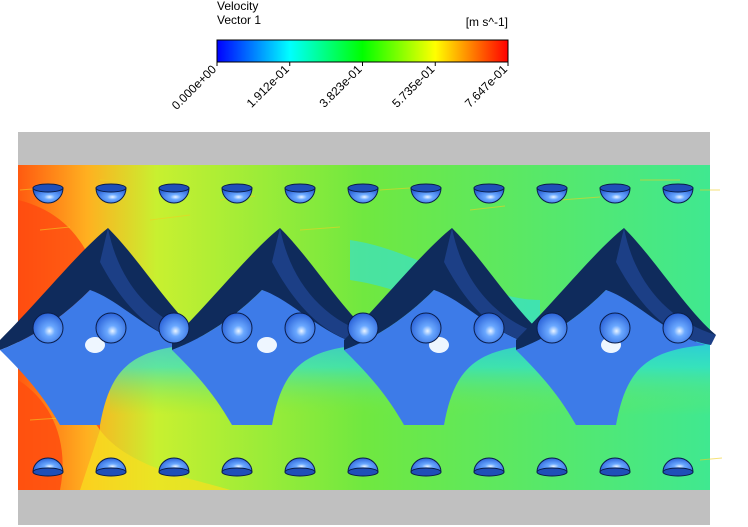 This screenshot has width=748, height=527. Describe the element at coordinates (364, 507) in the screenshot. I see `wall-bottom` at that location.